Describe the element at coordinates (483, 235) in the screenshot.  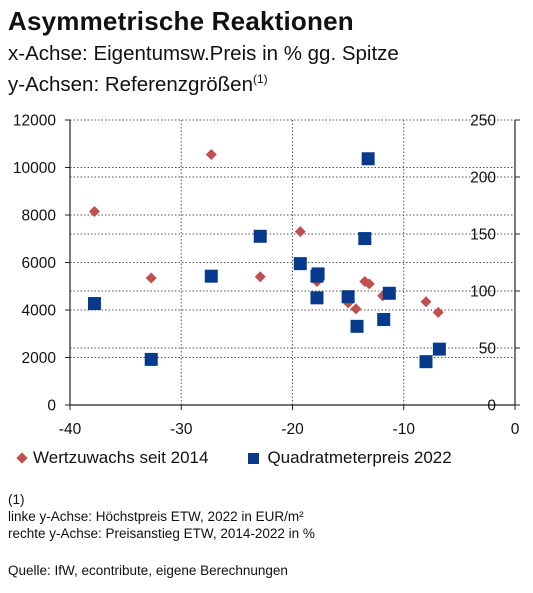
I see `right-tick-label-150: 150` at that location.